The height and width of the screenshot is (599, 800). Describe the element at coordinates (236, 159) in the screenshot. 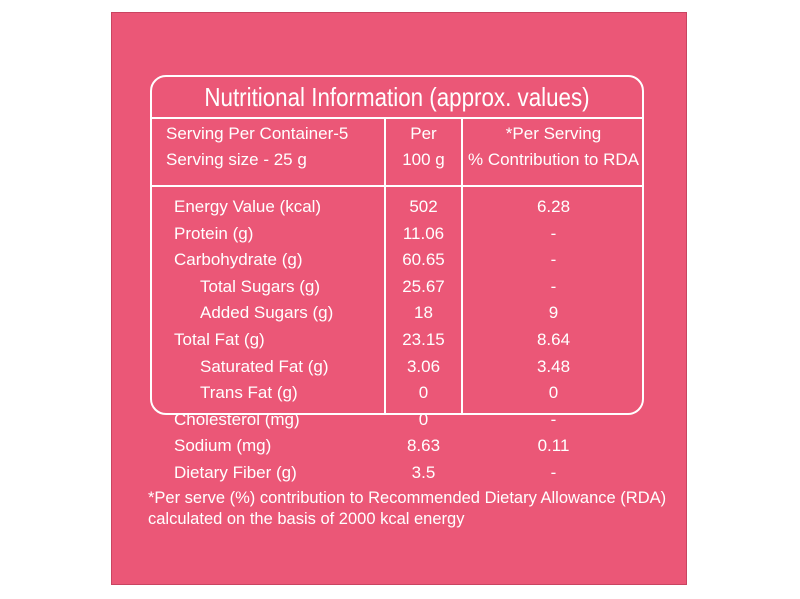

I see `serving-size: Serving size - 25 g` at that location.